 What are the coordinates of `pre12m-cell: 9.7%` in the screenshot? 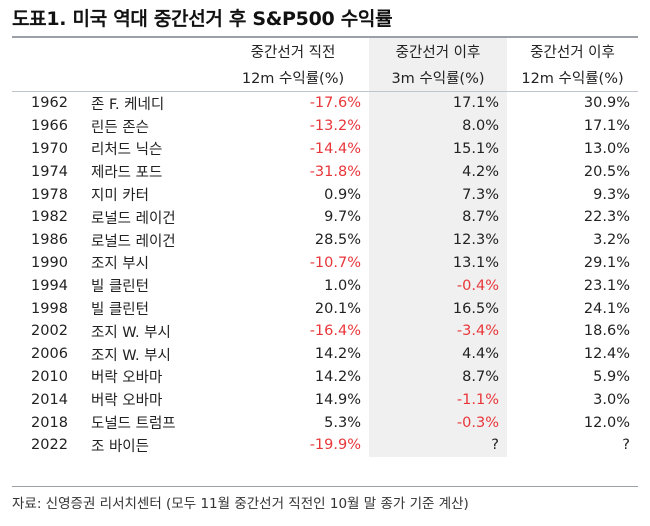 It's located at (342, 217).